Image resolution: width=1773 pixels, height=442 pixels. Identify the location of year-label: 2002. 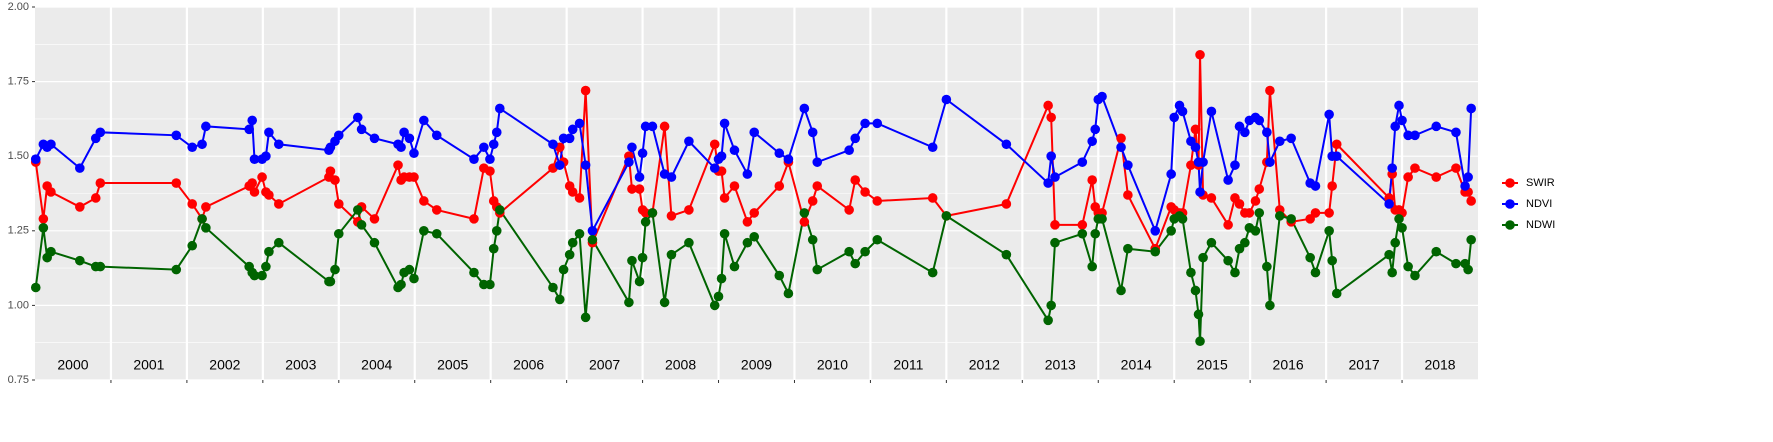
(224, 365).